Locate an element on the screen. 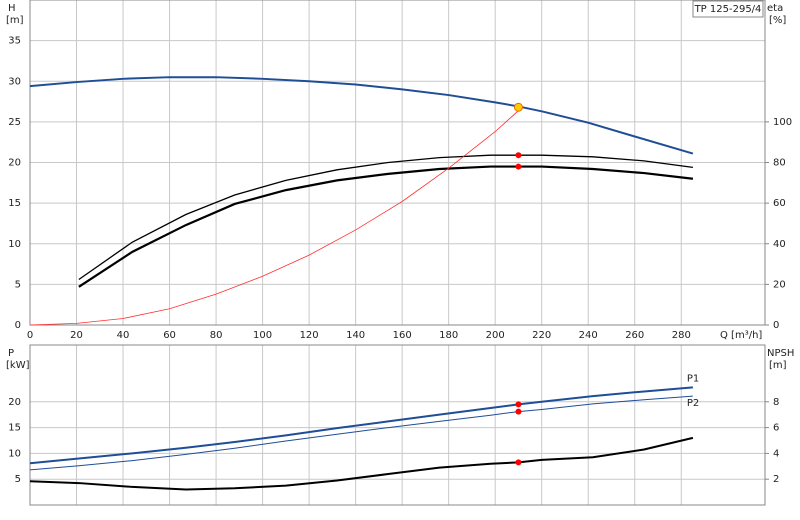 This screenshot has height=520, width=800. y2-tick-label: 80 is located at coordinates (779, 163).